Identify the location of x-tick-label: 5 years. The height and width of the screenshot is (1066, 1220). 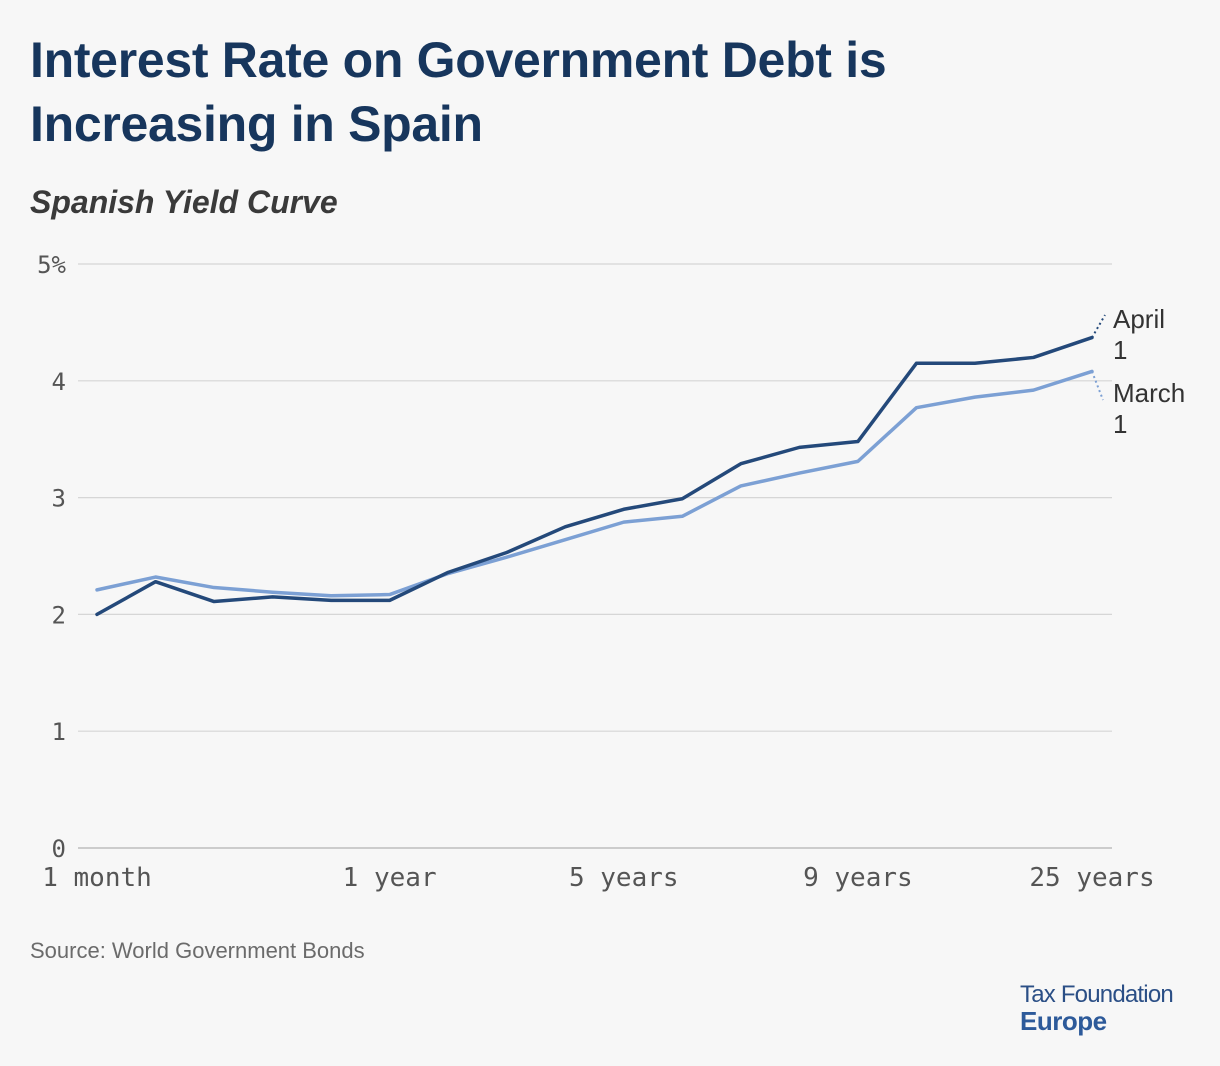
(624, 878).